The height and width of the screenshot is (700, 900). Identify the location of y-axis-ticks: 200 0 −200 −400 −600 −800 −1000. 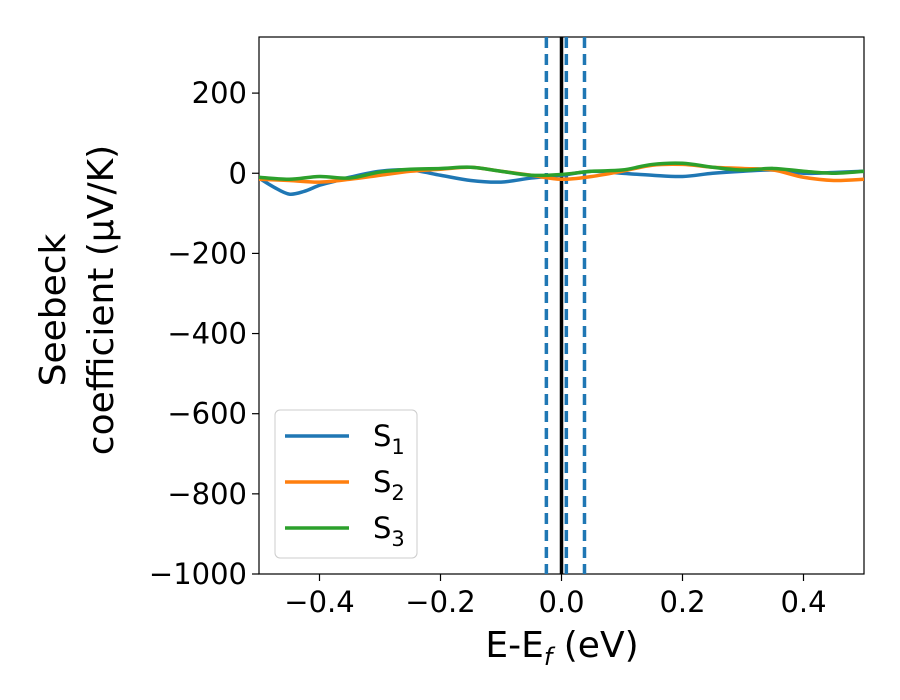
(204, 333).